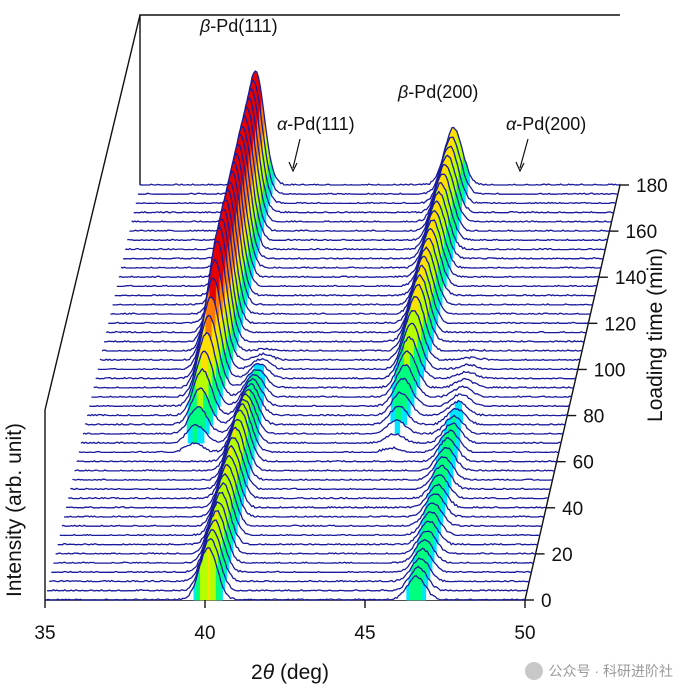  Describe the element at coordinates (655, 335) in the screenshot. I see `z-axis-title: Loading time (min)` at that location.